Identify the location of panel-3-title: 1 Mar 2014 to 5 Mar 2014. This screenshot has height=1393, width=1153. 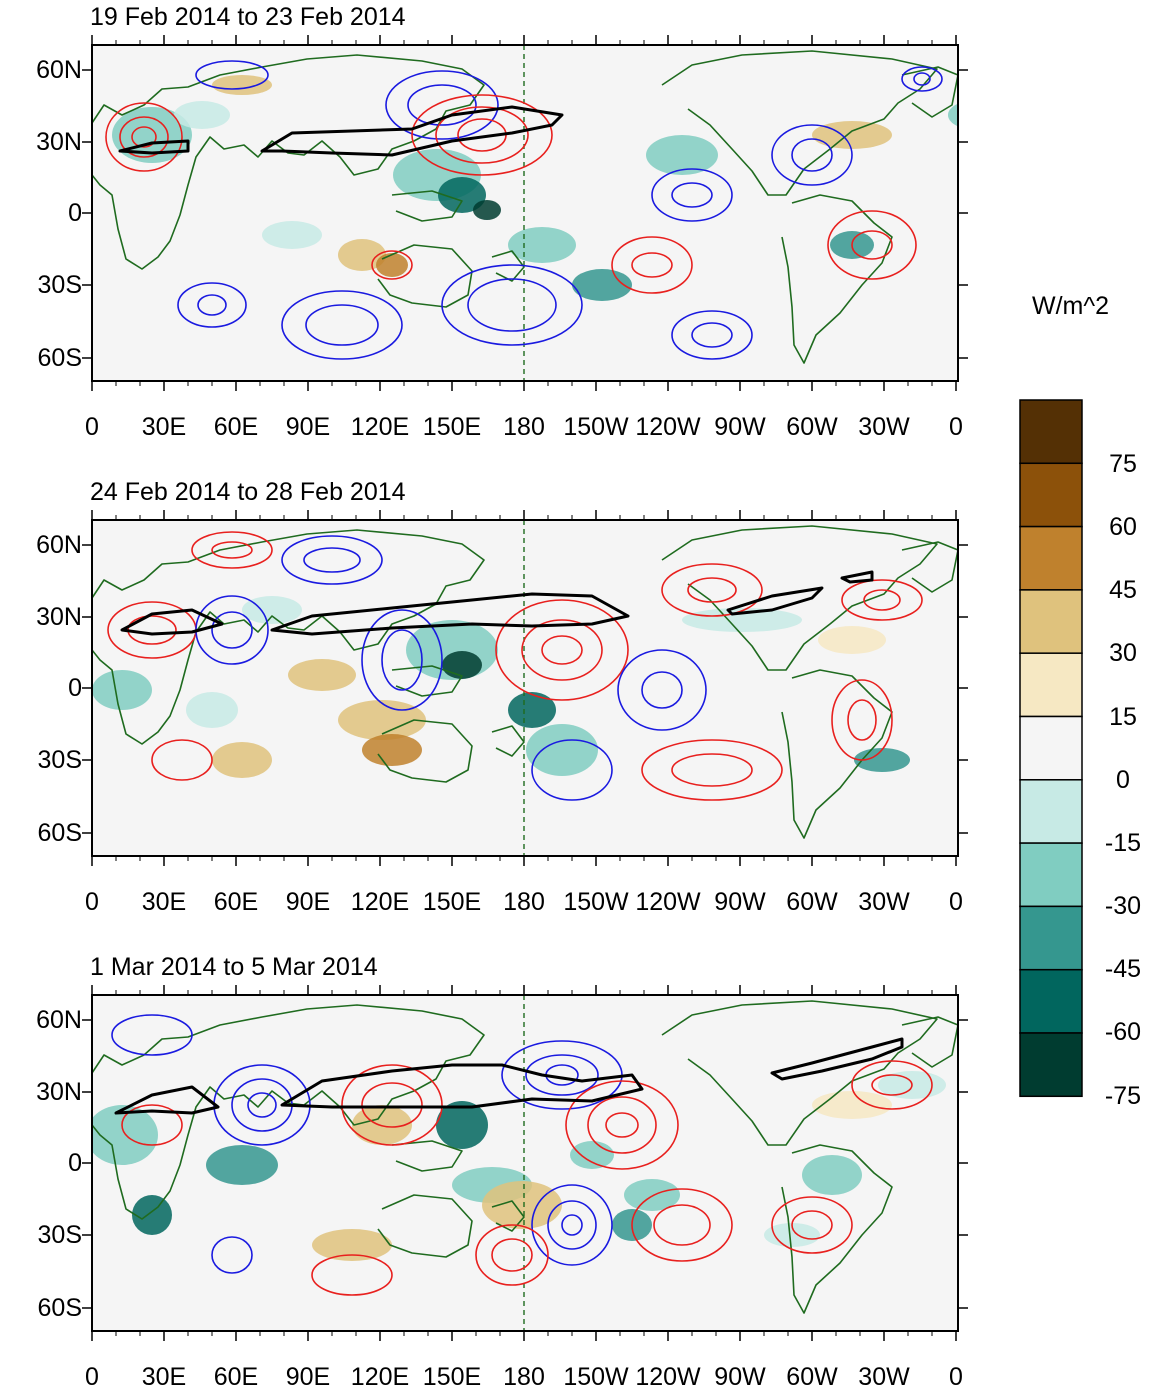
(234, 967).